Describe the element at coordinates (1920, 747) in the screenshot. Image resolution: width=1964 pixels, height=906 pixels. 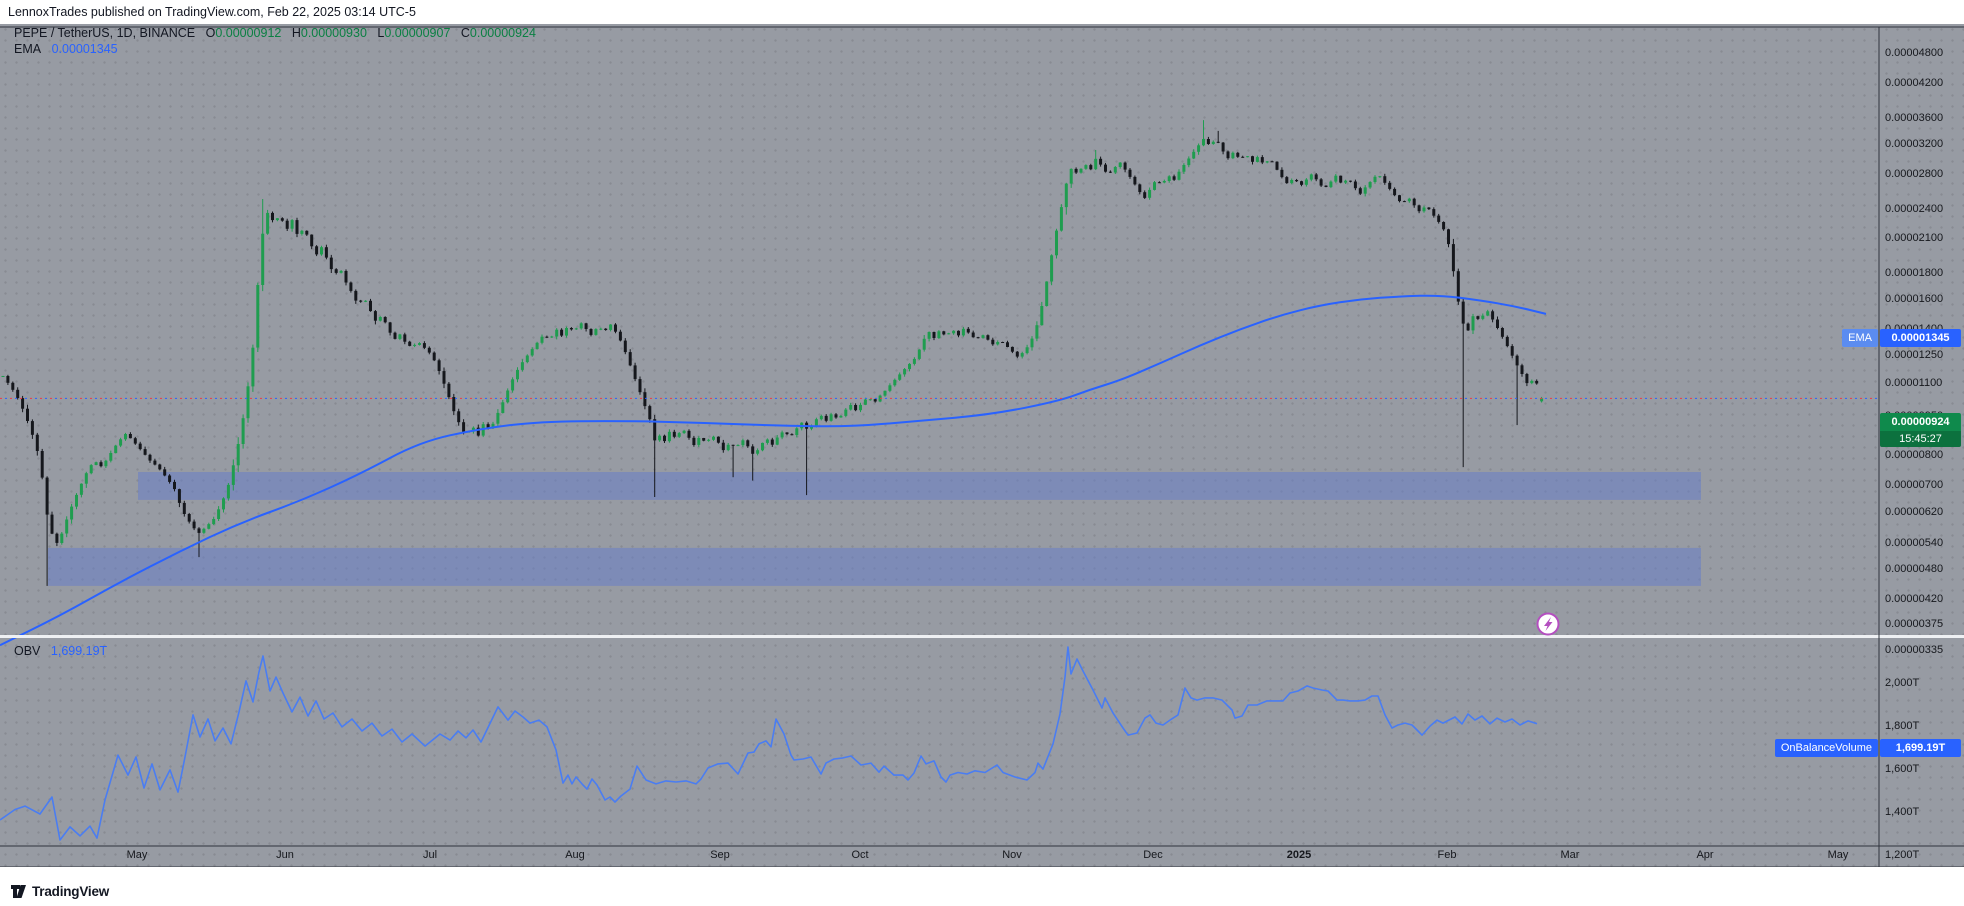
I see `obv-axis-value: 1,699.19T` at that location.